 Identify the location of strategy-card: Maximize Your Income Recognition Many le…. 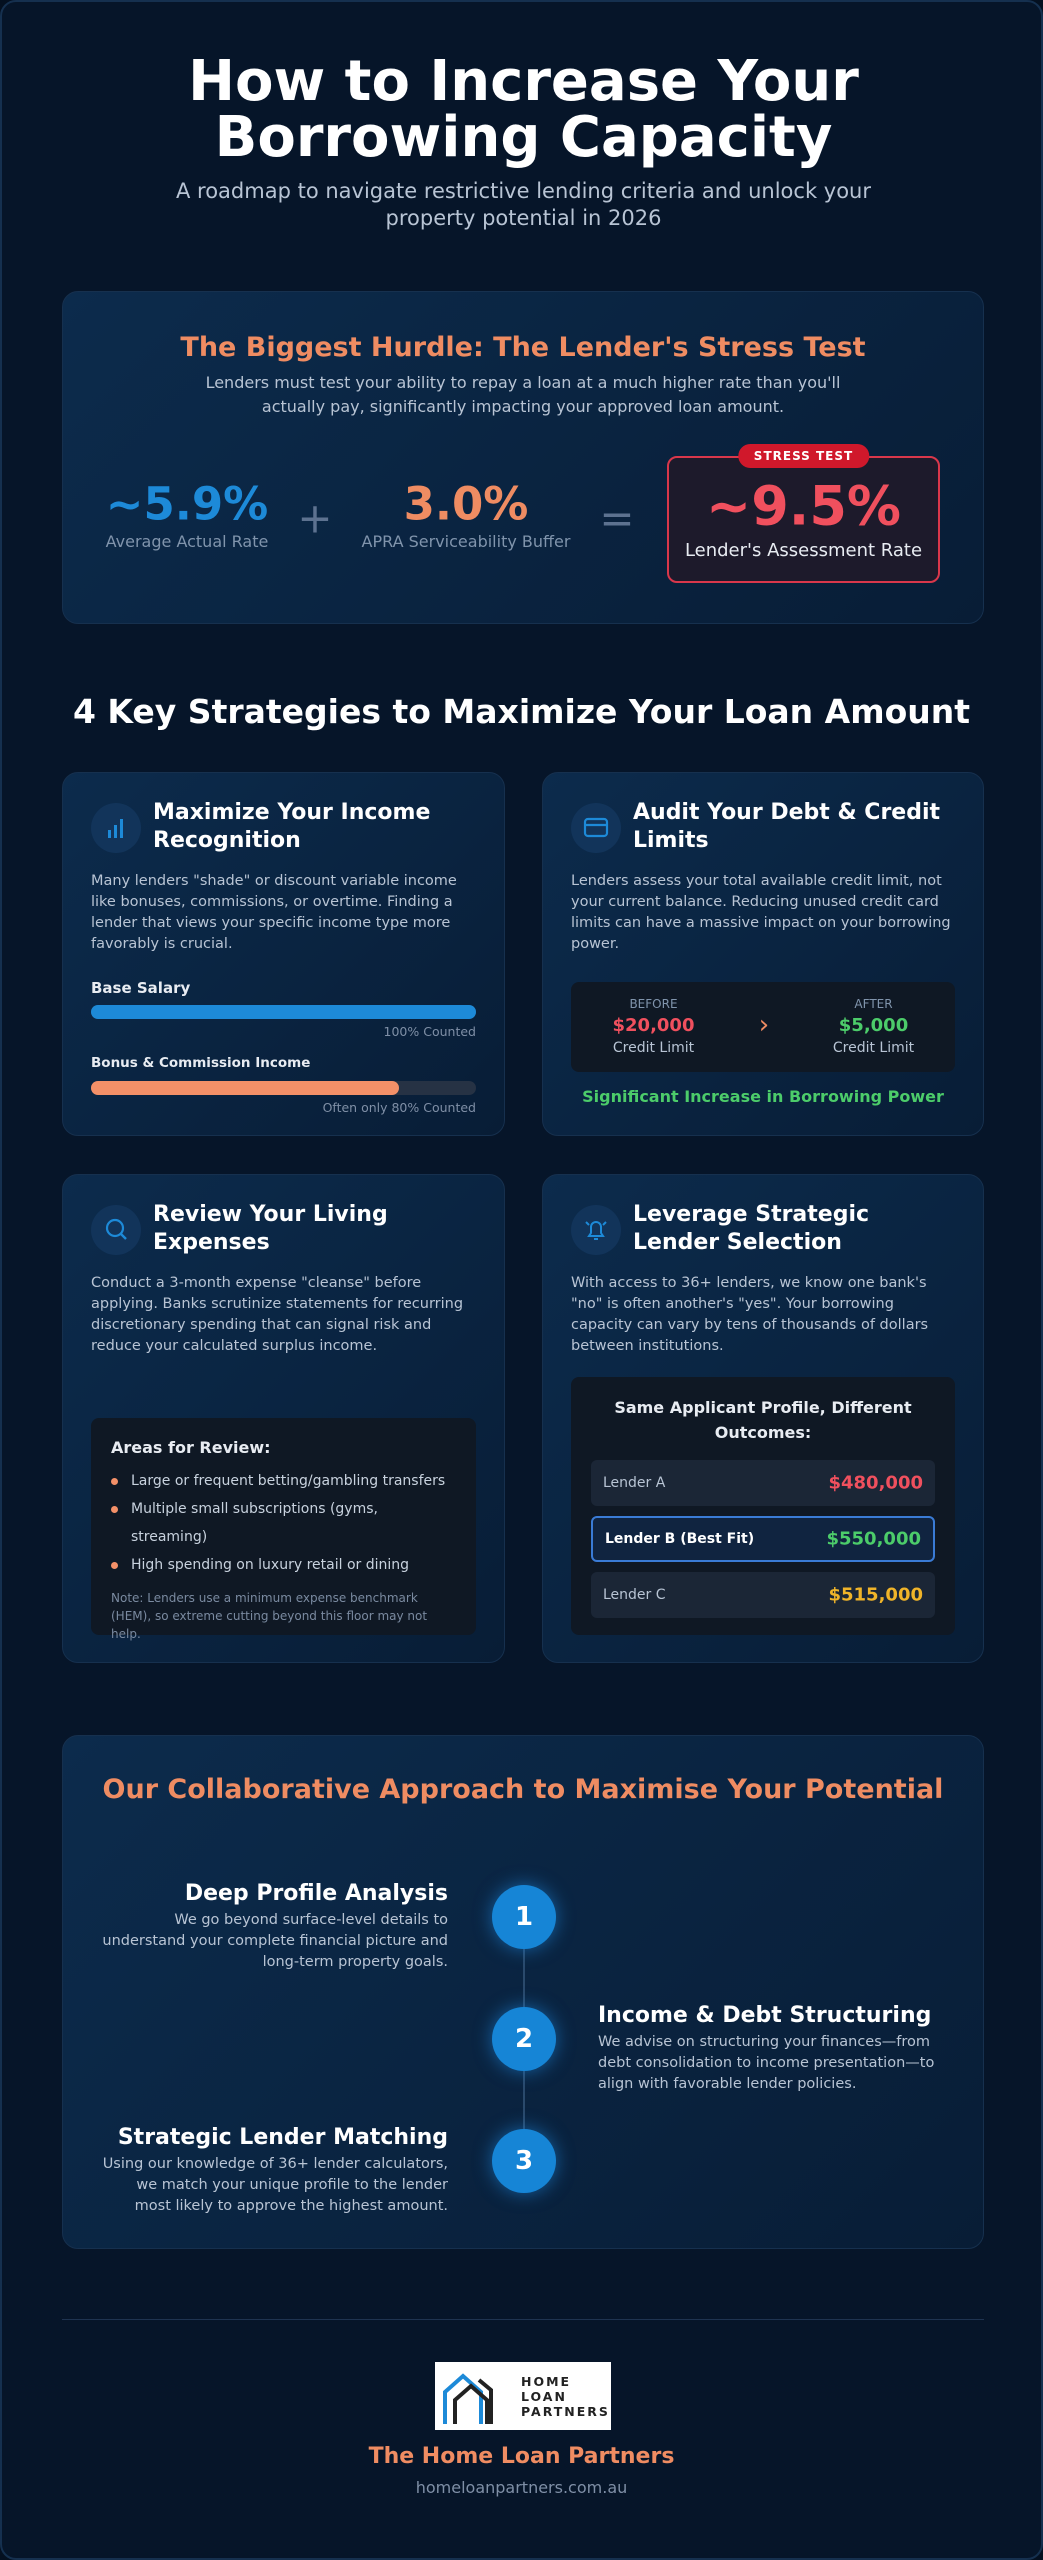
(283, 954).